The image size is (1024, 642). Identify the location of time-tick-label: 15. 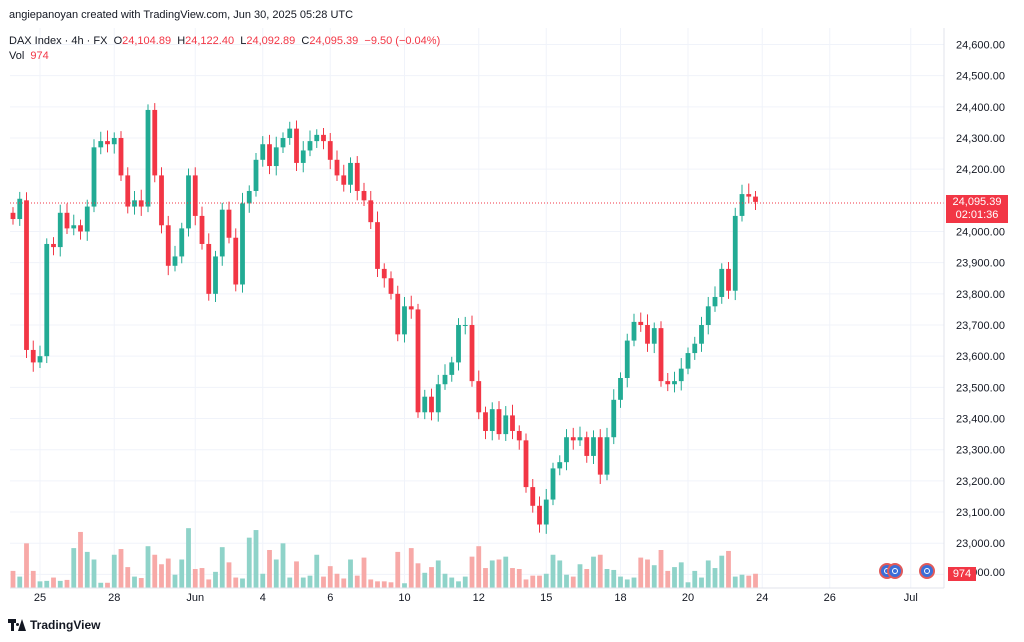
(546, 598).